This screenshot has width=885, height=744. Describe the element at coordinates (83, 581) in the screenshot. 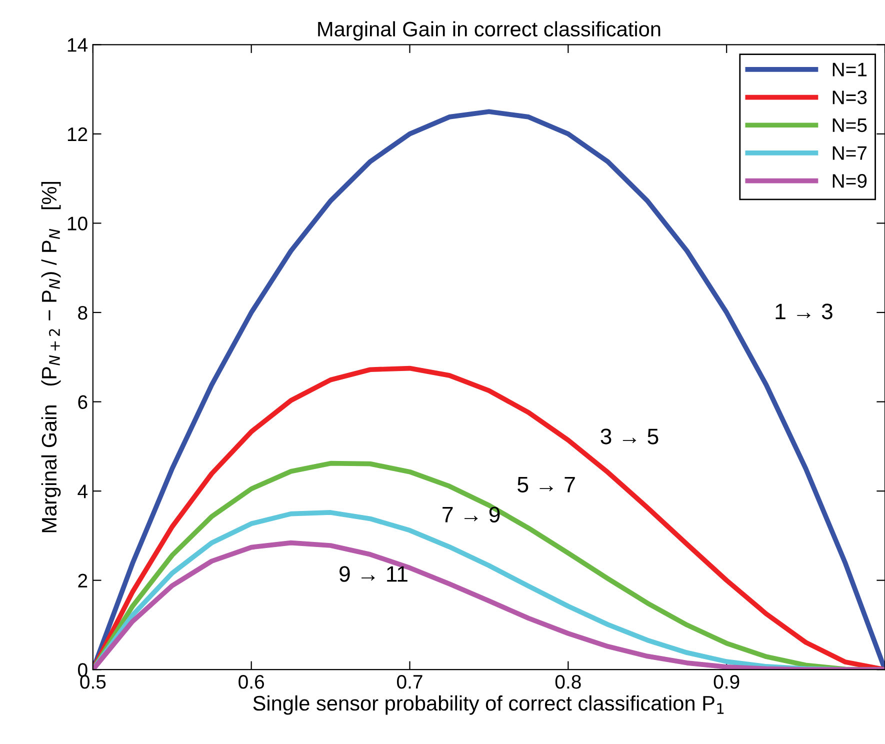

I see `y-tick-label: 2` at that location.